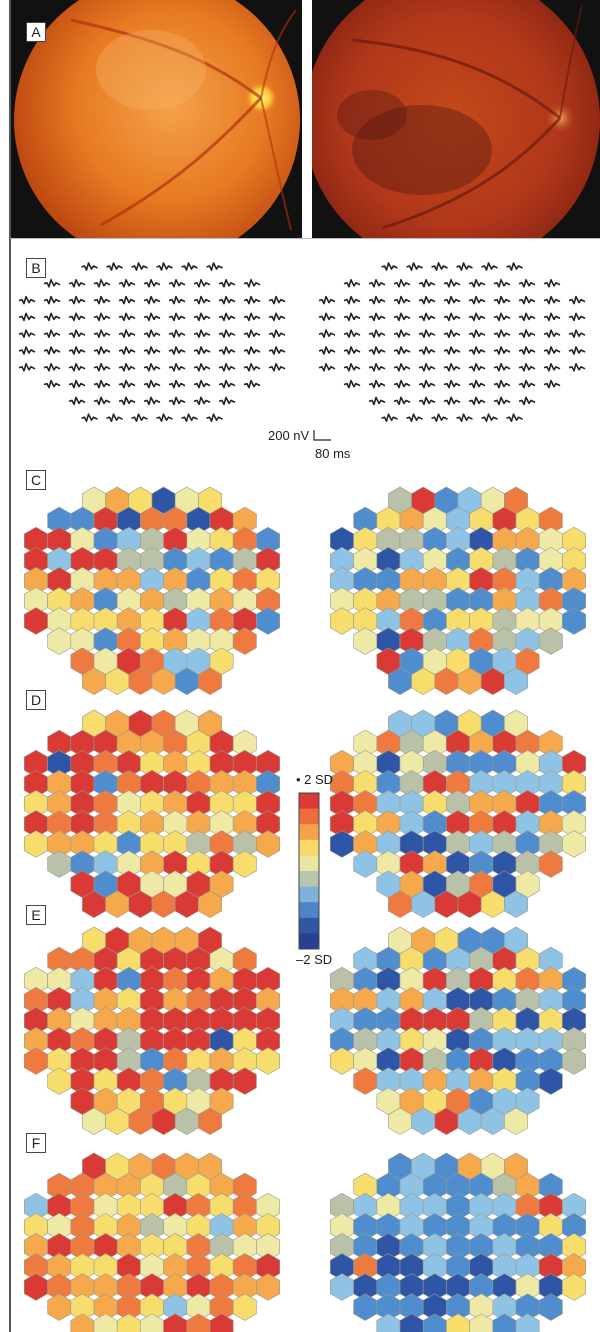 Image resolution: width=600 pixels, height=1332 pixels. I want to click on fundus-photo-right, so click(456, 119).